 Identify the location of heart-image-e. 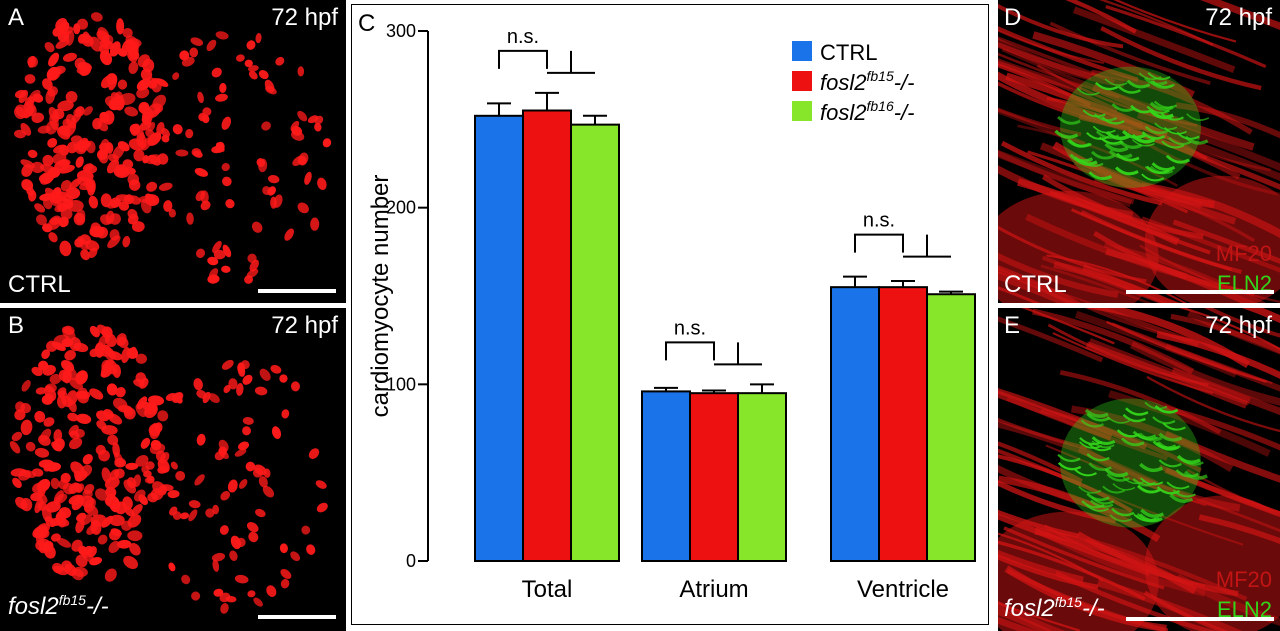
(1139, 469).